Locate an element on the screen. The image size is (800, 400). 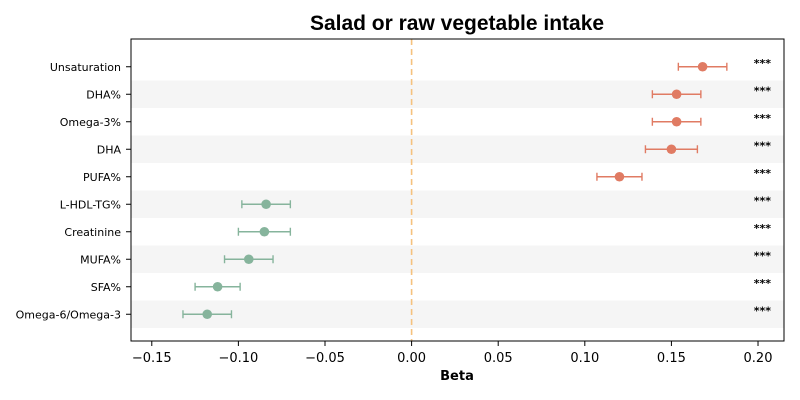
x-tick-label: 0.10 is located at coordinates (584, 358).